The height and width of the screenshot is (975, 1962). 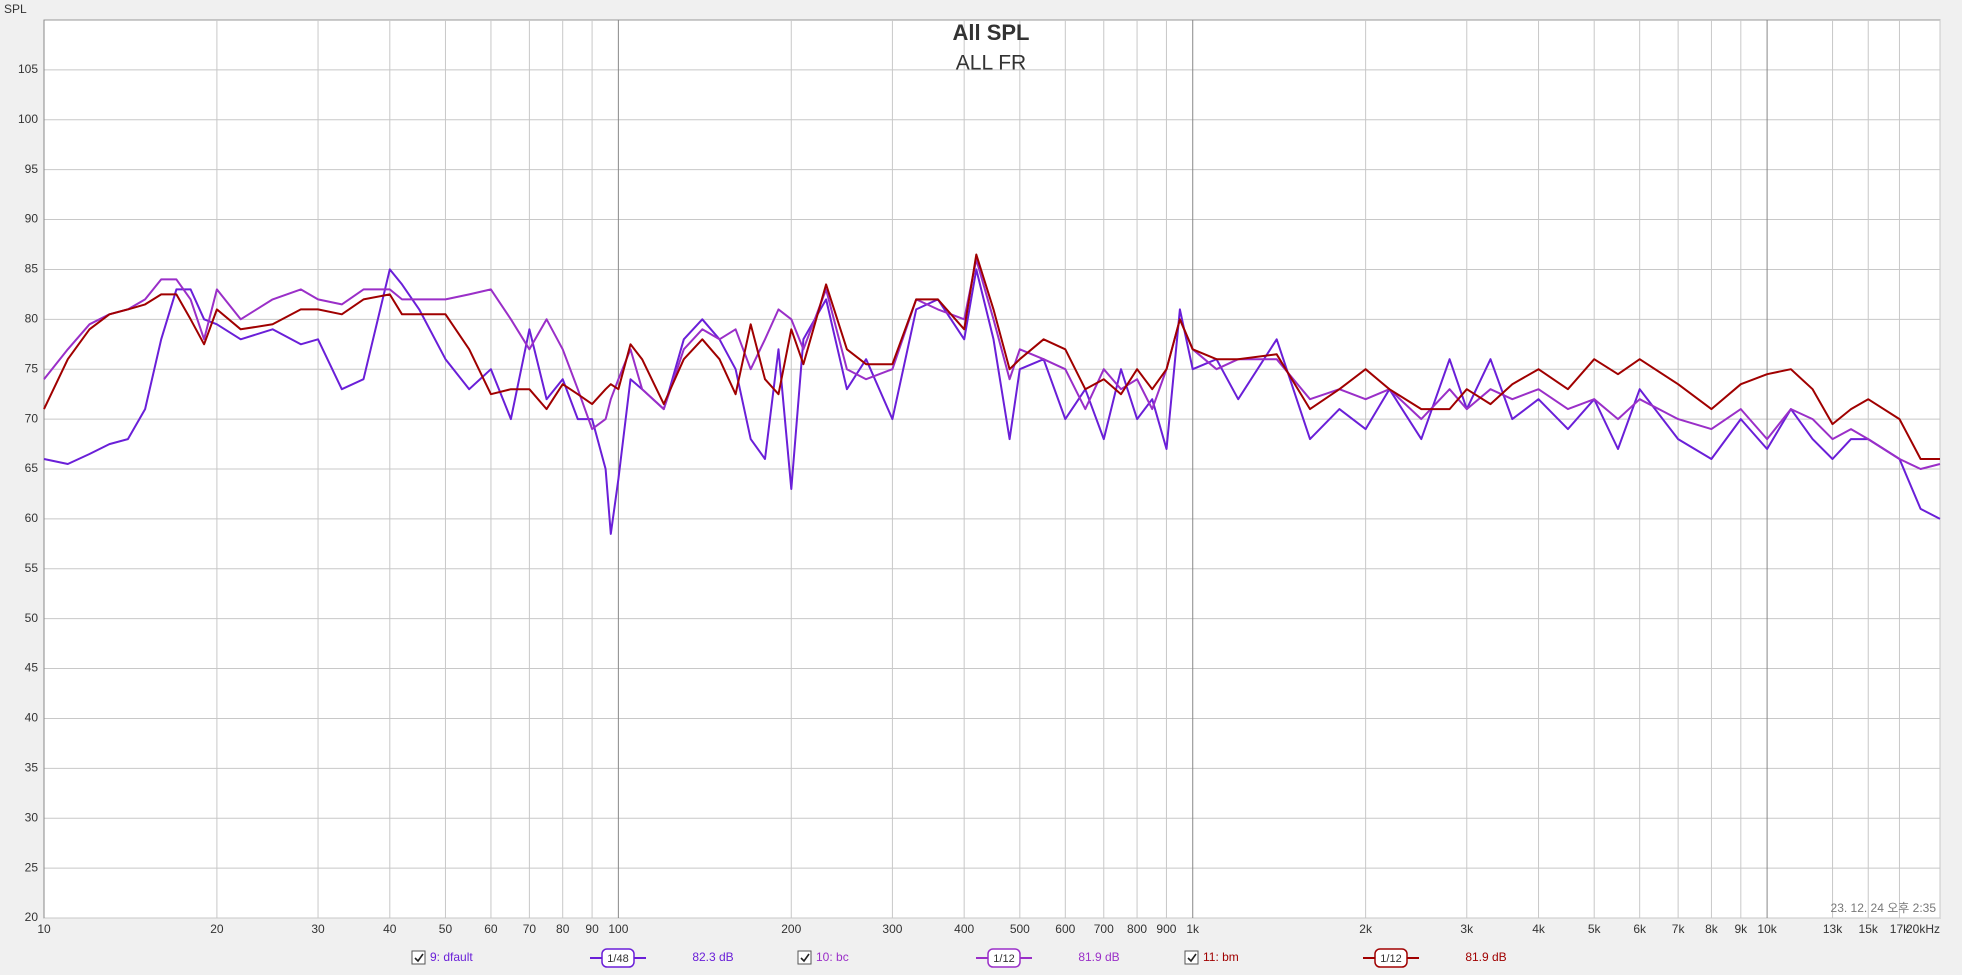 I want to click on y-tick-label: 30, so click(x=32, y=817).